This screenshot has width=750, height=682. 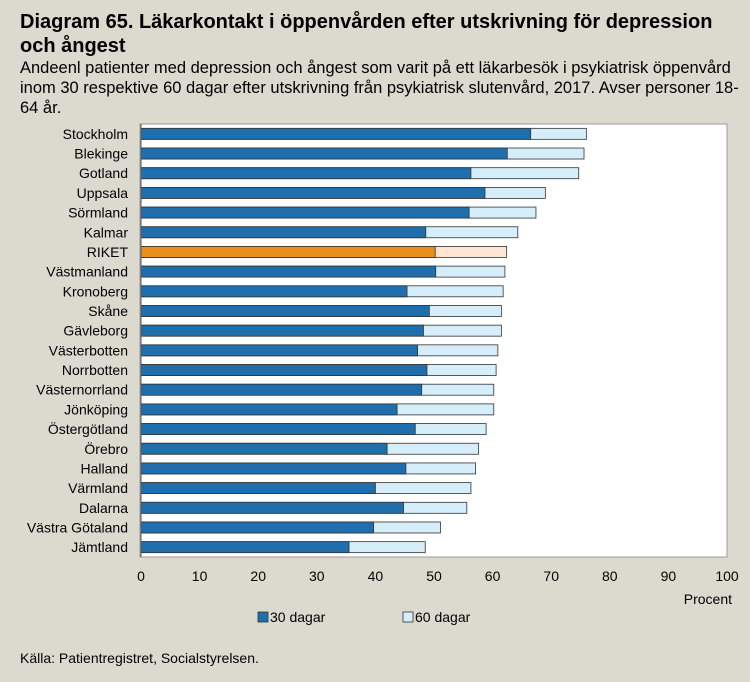 What do you see at coordinates (551, 576) in the screenshot?
I see `x-tick-label: 70` at bounding box center [551, 576].